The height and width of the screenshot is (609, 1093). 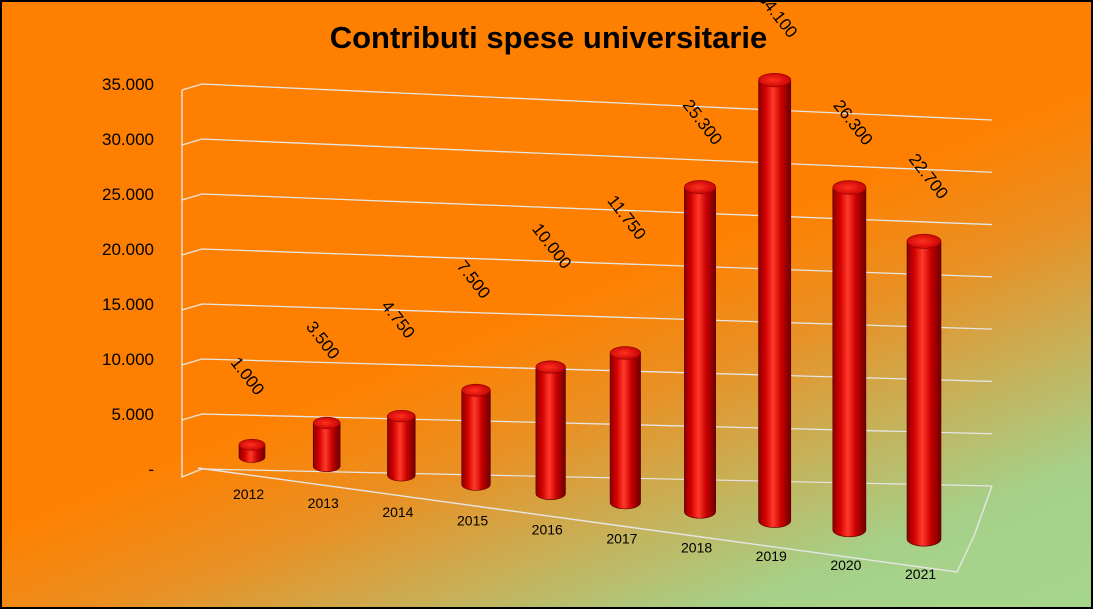 I want to click on y-tick-label: 35.000, so click(x=128, y=84).